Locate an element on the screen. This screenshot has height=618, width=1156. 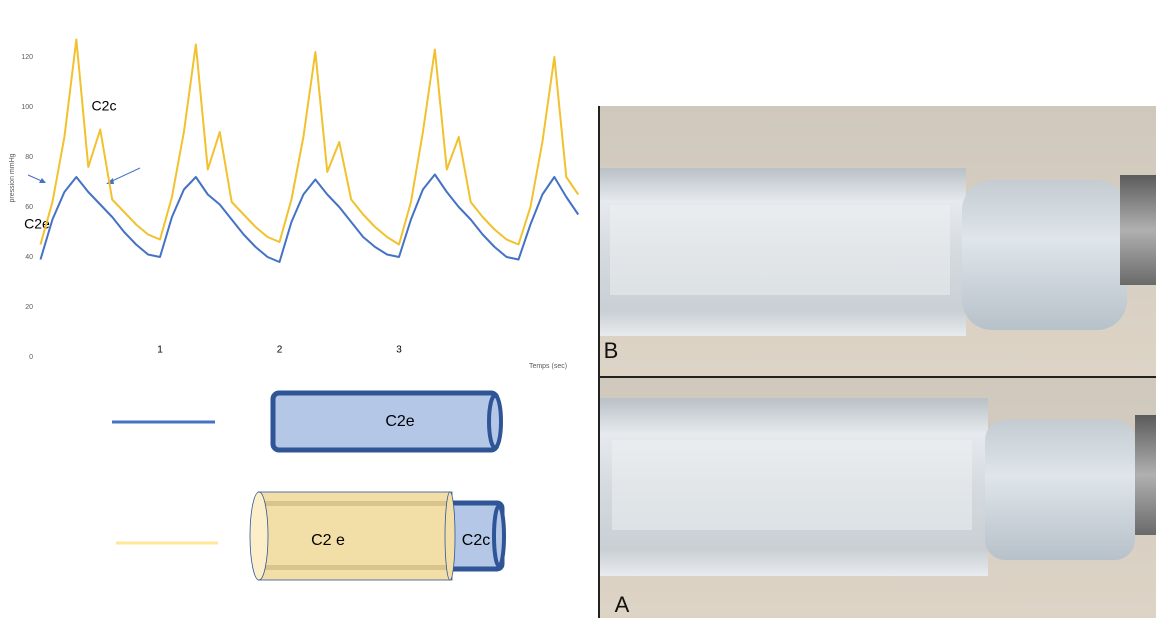
legend-diagram: C2e C2 e C2c is located at coordinates (309, 485).